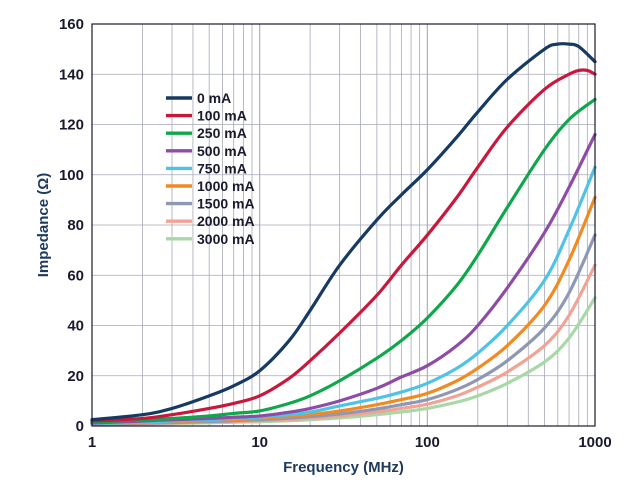 The image size is (637, 492). I want to click on x-tick-label: 1000, so click(594, 442).